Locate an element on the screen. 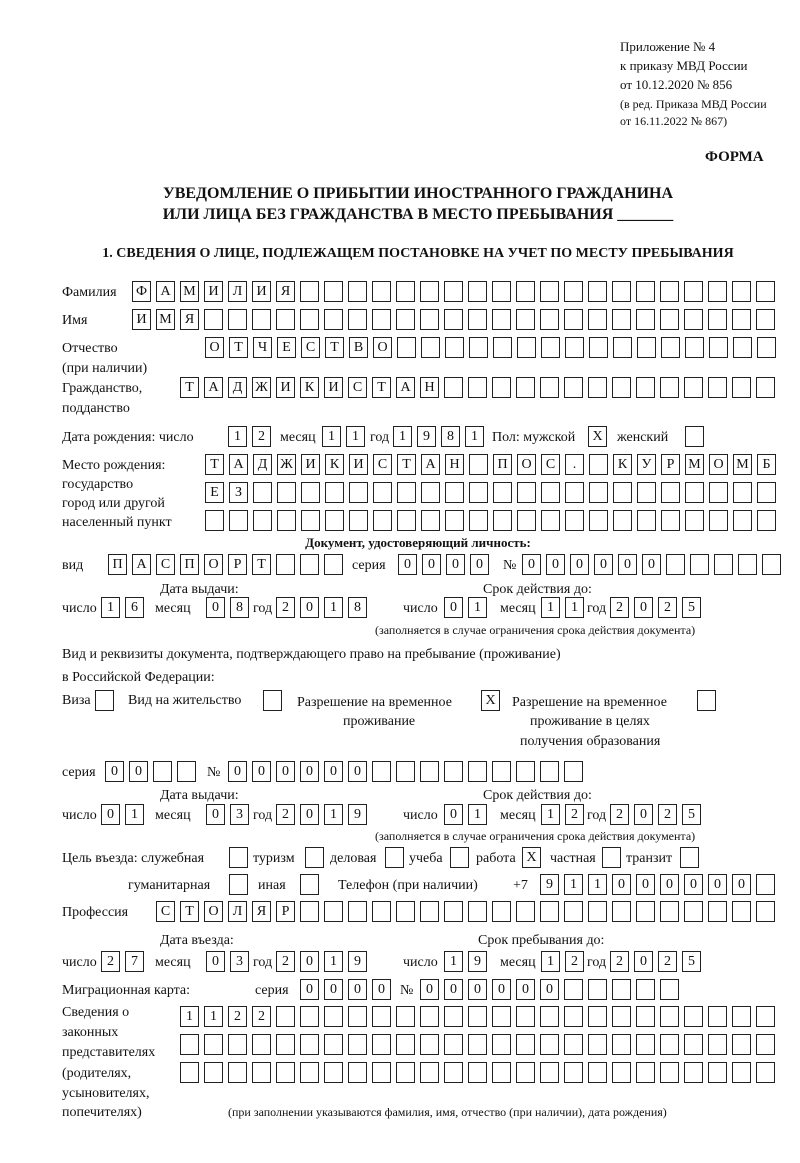 This screenshot has width=800, height=1163. char-cell: И is located at coordinates (213, 291).